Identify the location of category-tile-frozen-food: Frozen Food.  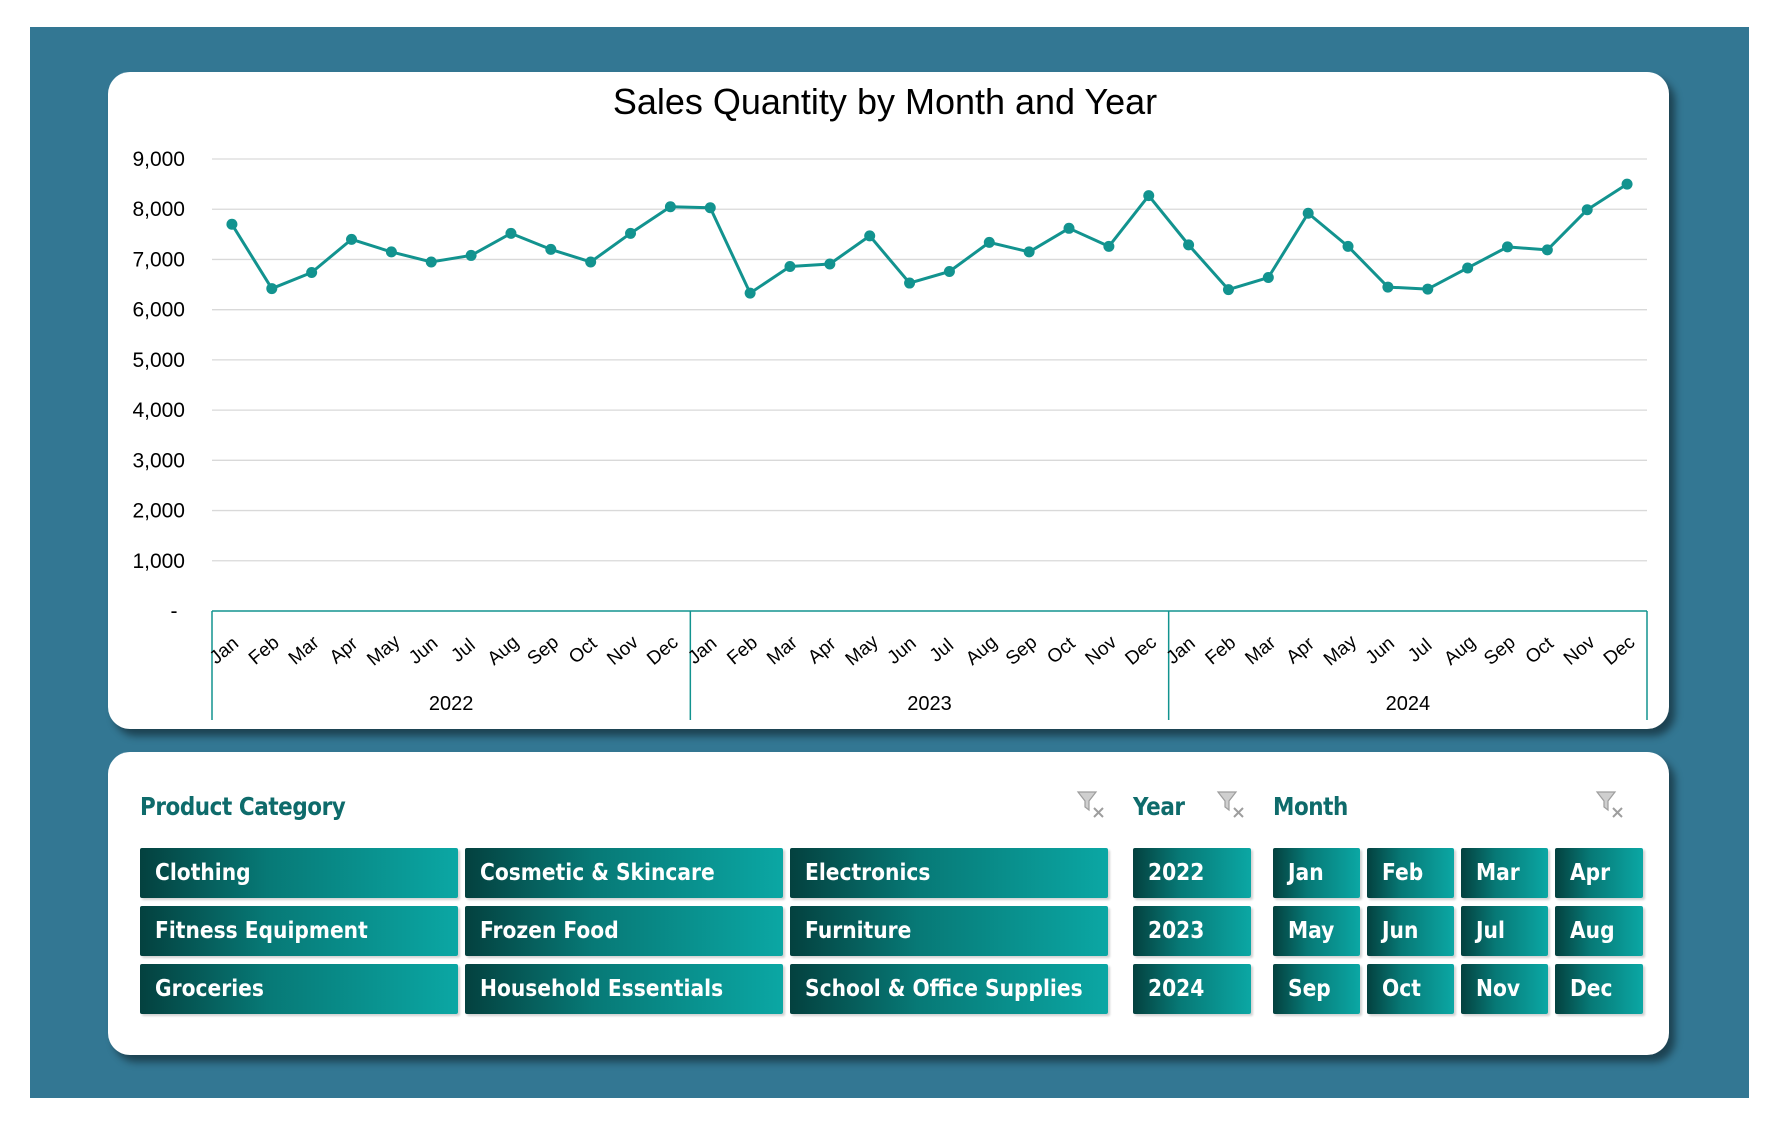
(624, 931).